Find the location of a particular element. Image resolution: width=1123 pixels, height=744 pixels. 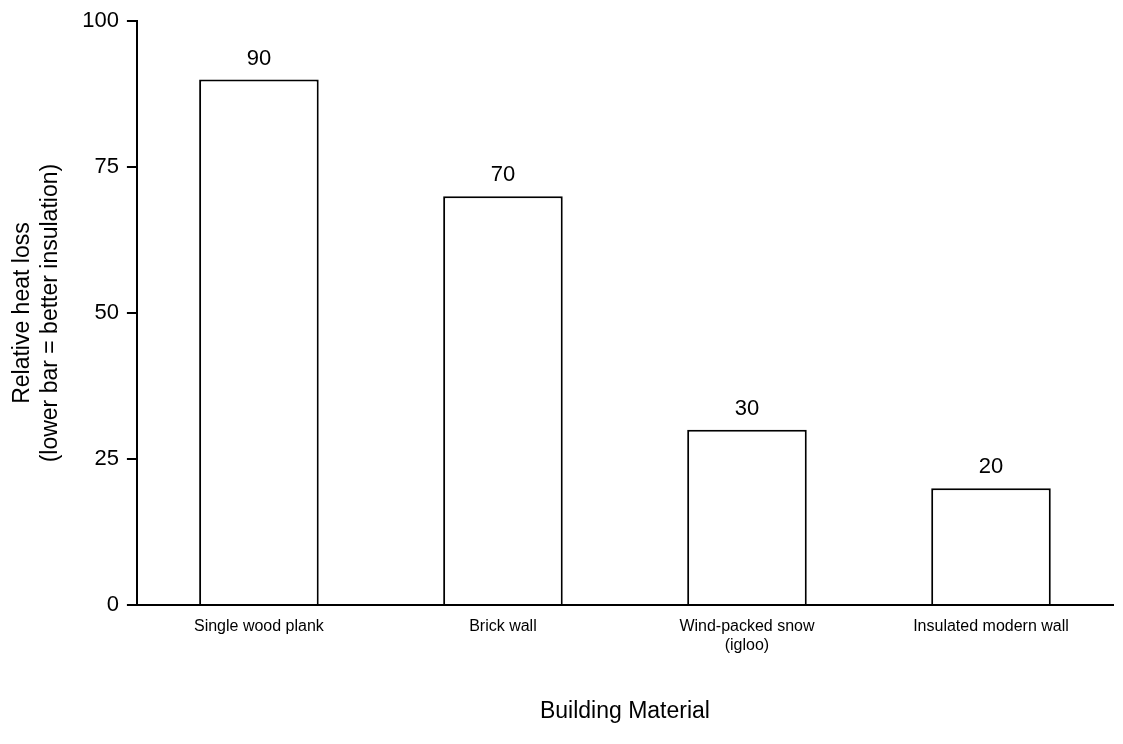

y-tick-label: 50 is located at coordinates (106, 312).